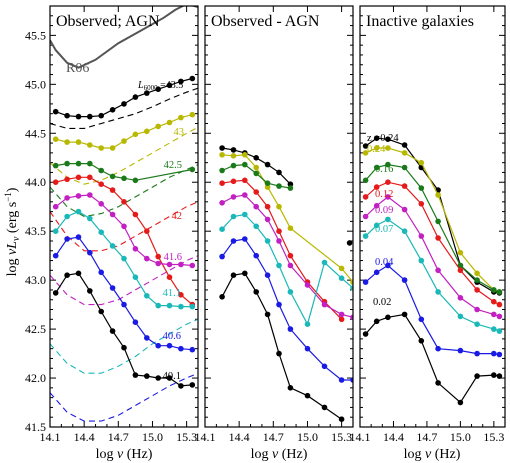  Describe the element at coordinates (160, 86) in the screenshot. I see `luminosity-label: L6000 =43.5` at that location.